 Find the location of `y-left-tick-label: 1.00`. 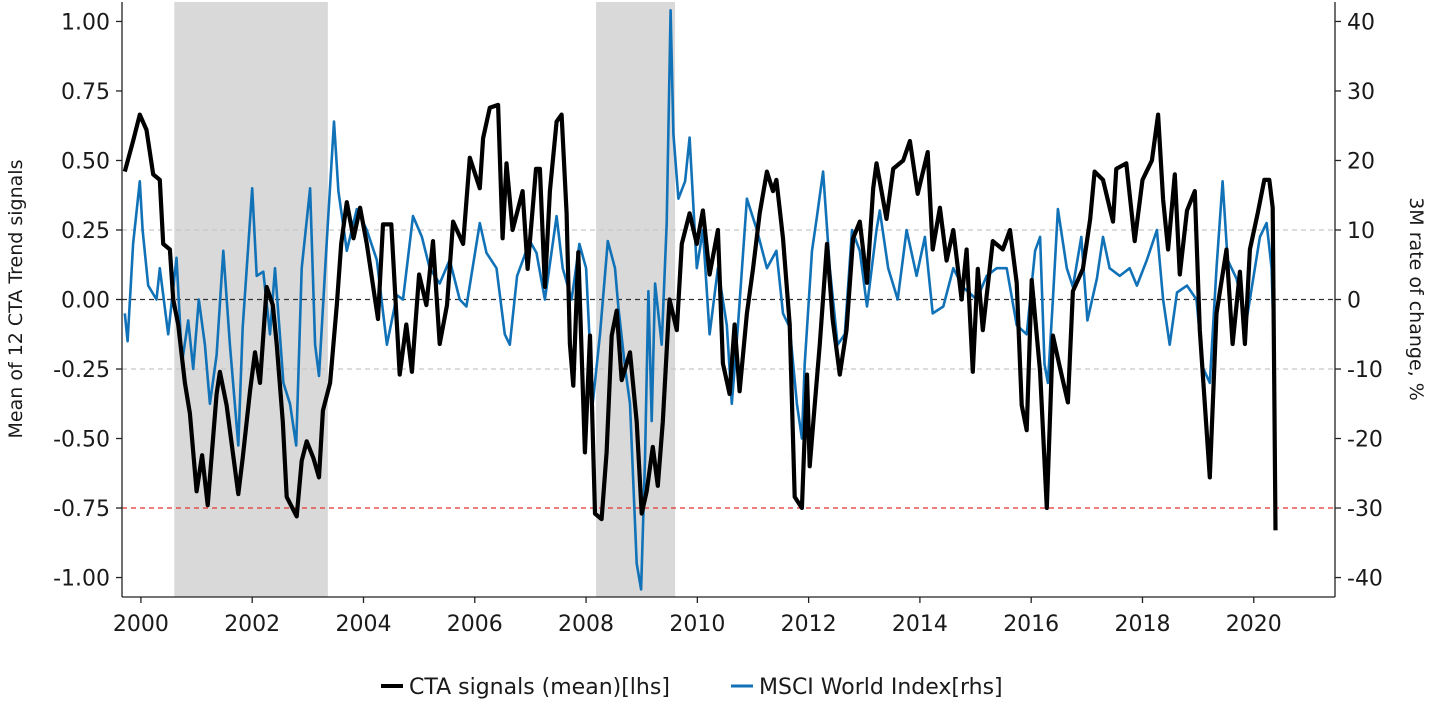

y-left-tick-label: 1.00 is located at coordinates (85, 22).